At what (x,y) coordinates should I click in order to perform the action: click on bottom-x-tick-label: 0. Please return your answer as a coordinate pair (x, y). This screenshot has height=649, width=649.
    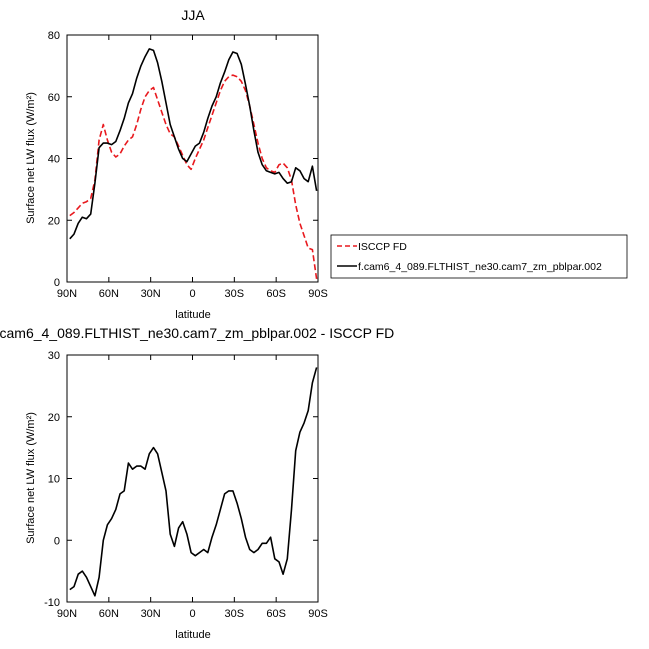
    Looking at the image, I should click on (192, 614).